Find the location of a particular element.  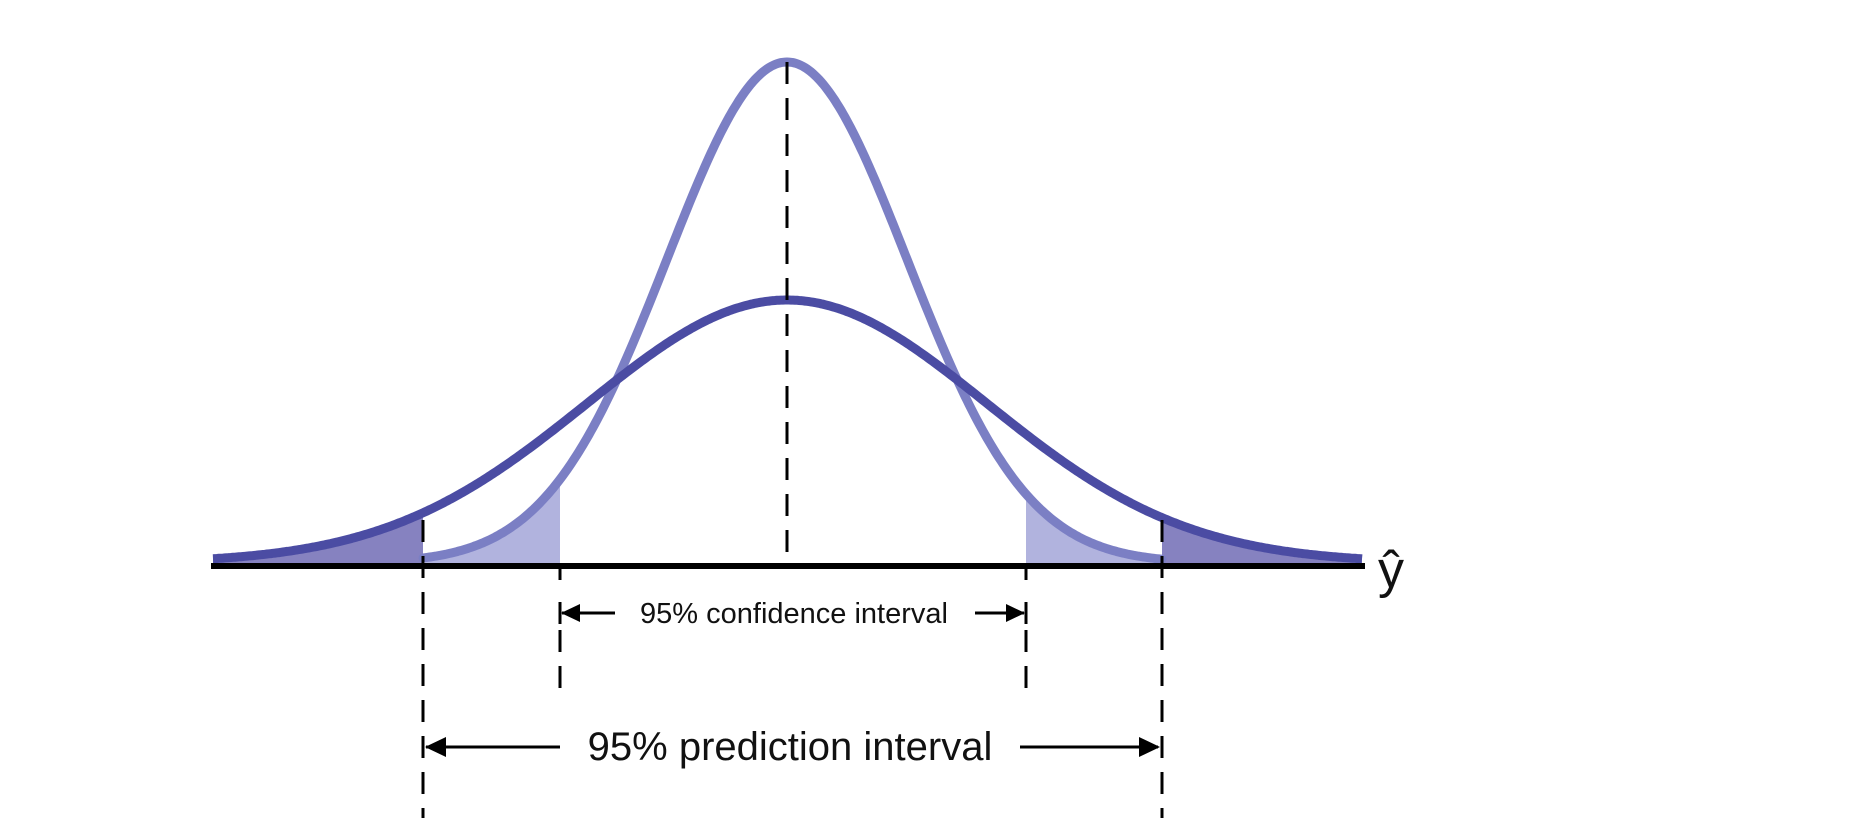

prediction-tail-shade-left is located at coordinates (318, 537).